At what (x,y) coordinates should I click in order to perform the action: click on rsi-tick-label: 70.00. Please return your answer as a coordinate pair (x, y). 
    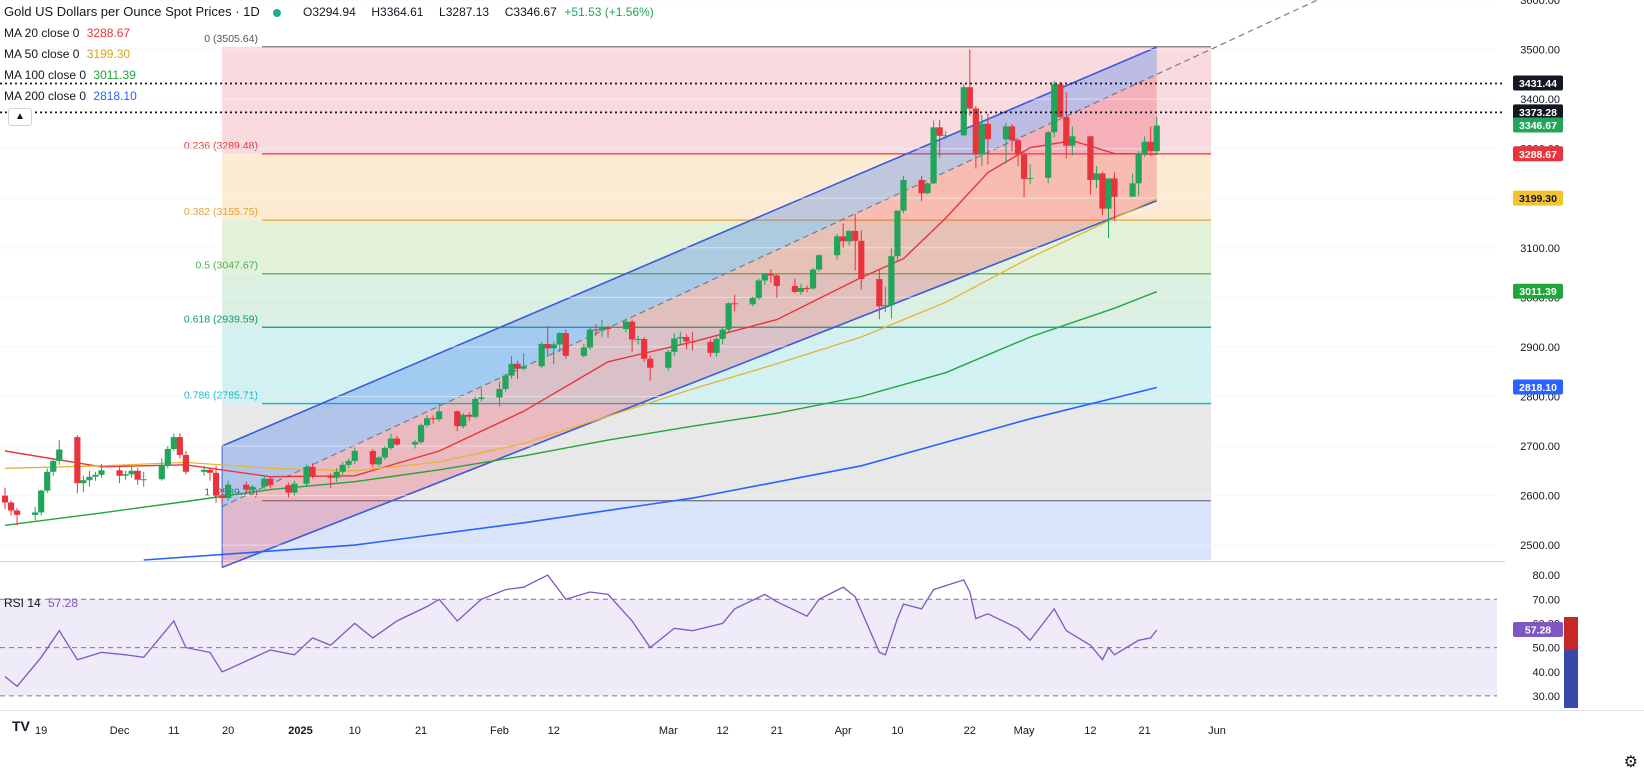
    Looking at the image, I should click on (1546, 600).